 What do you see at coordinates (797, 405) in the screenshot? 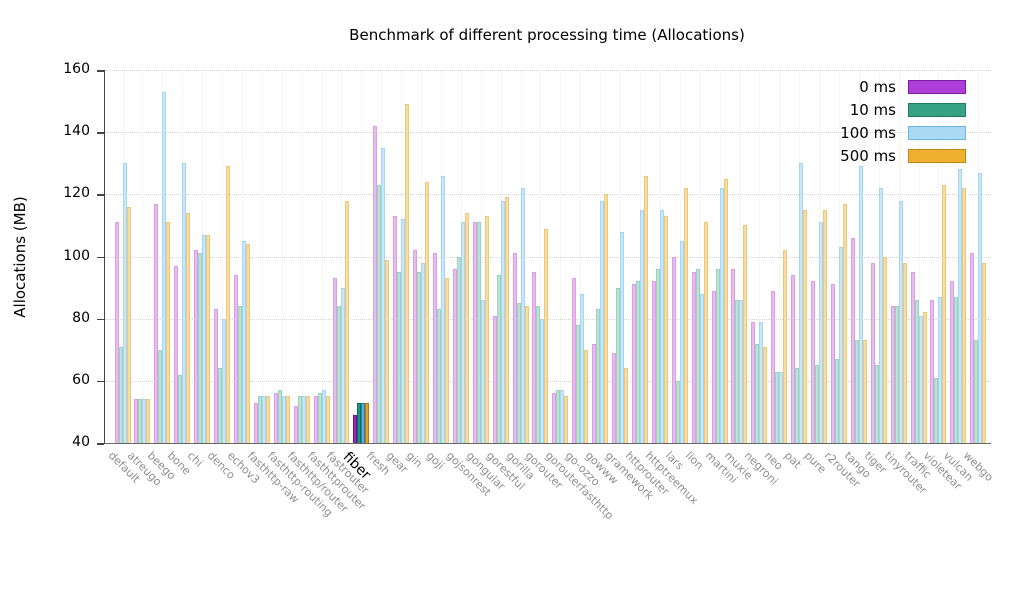
I see `bar-10ms-pat` at bounding box center [797, 405].